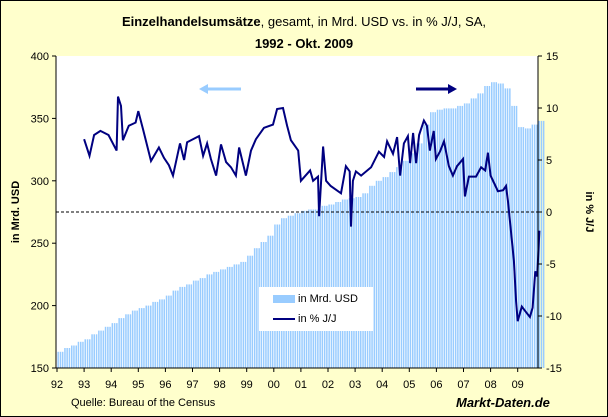 The height and width of the screenshot is (417, 608). I want to click on x-tick-label: 05, so click(409, 385).